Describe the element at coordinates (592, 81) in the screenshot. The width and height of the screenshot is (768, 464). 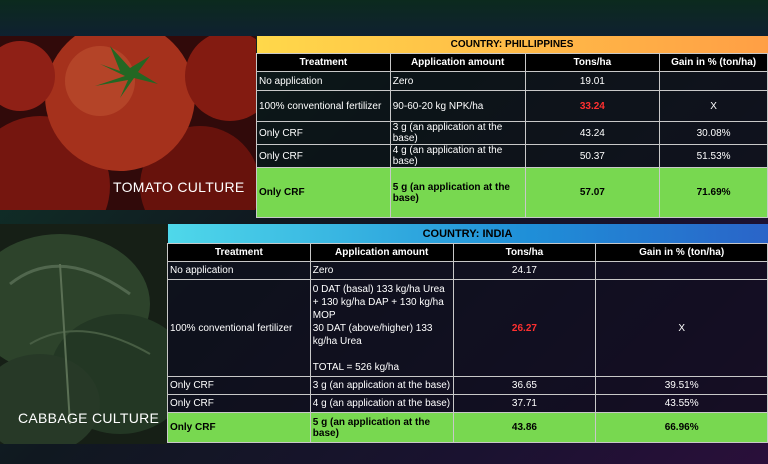
I see `tons-cell: 19.01` at that location.